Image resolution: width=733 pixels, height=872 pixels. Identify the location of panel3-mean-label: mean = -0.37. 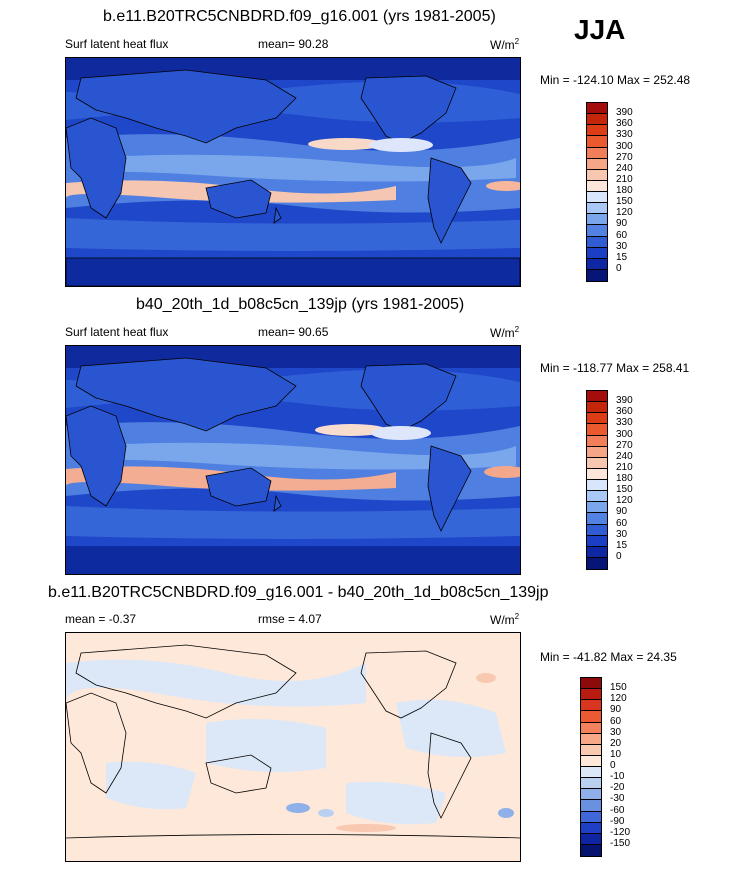
(101, 619).